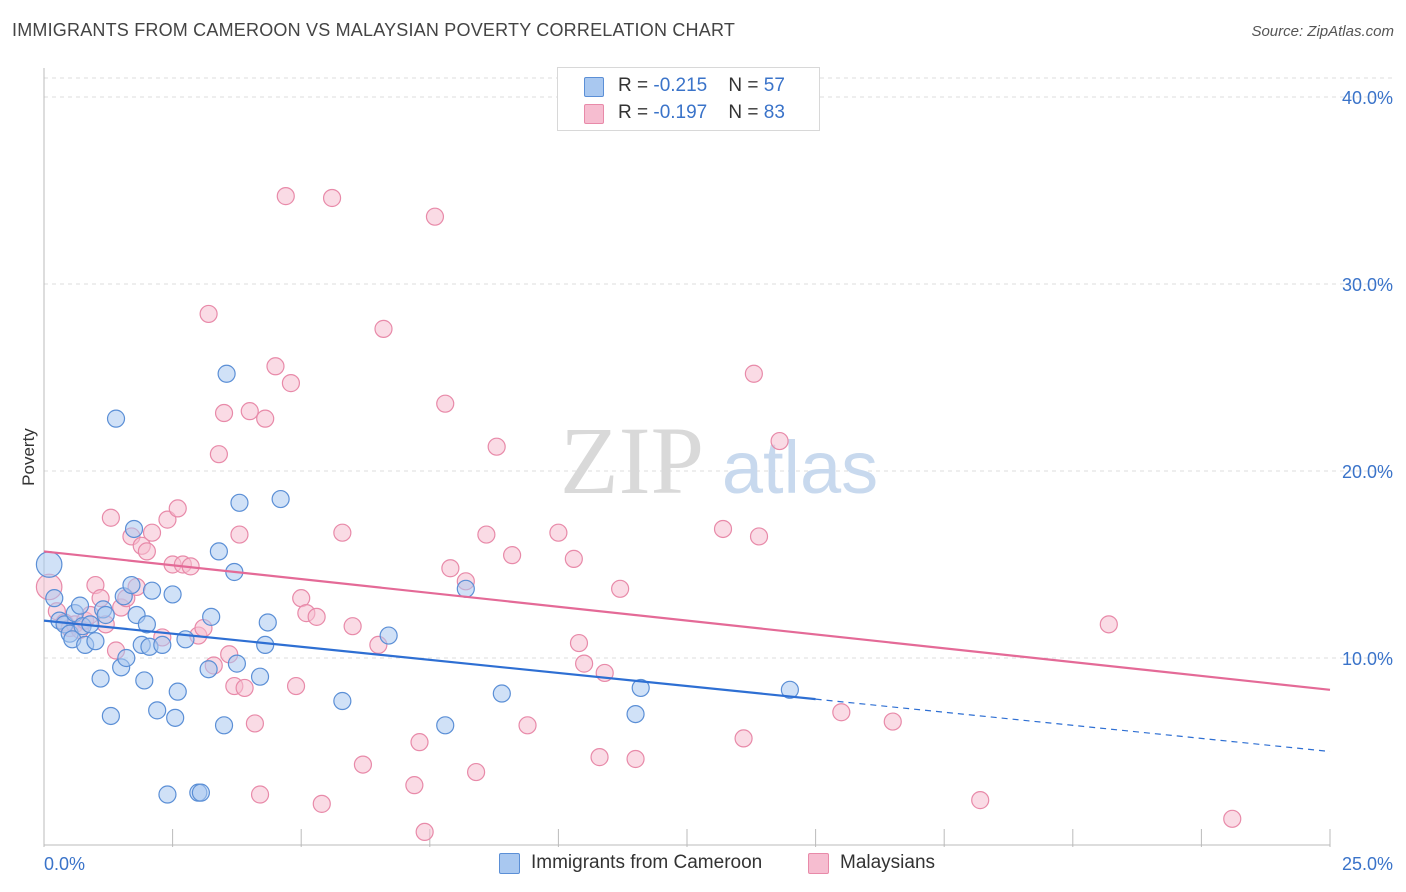 The image size is (1406, 892). Describe the element at coordinates (632, 460) in the screenshot. I see `watermark-zip: ZIP` at that location.